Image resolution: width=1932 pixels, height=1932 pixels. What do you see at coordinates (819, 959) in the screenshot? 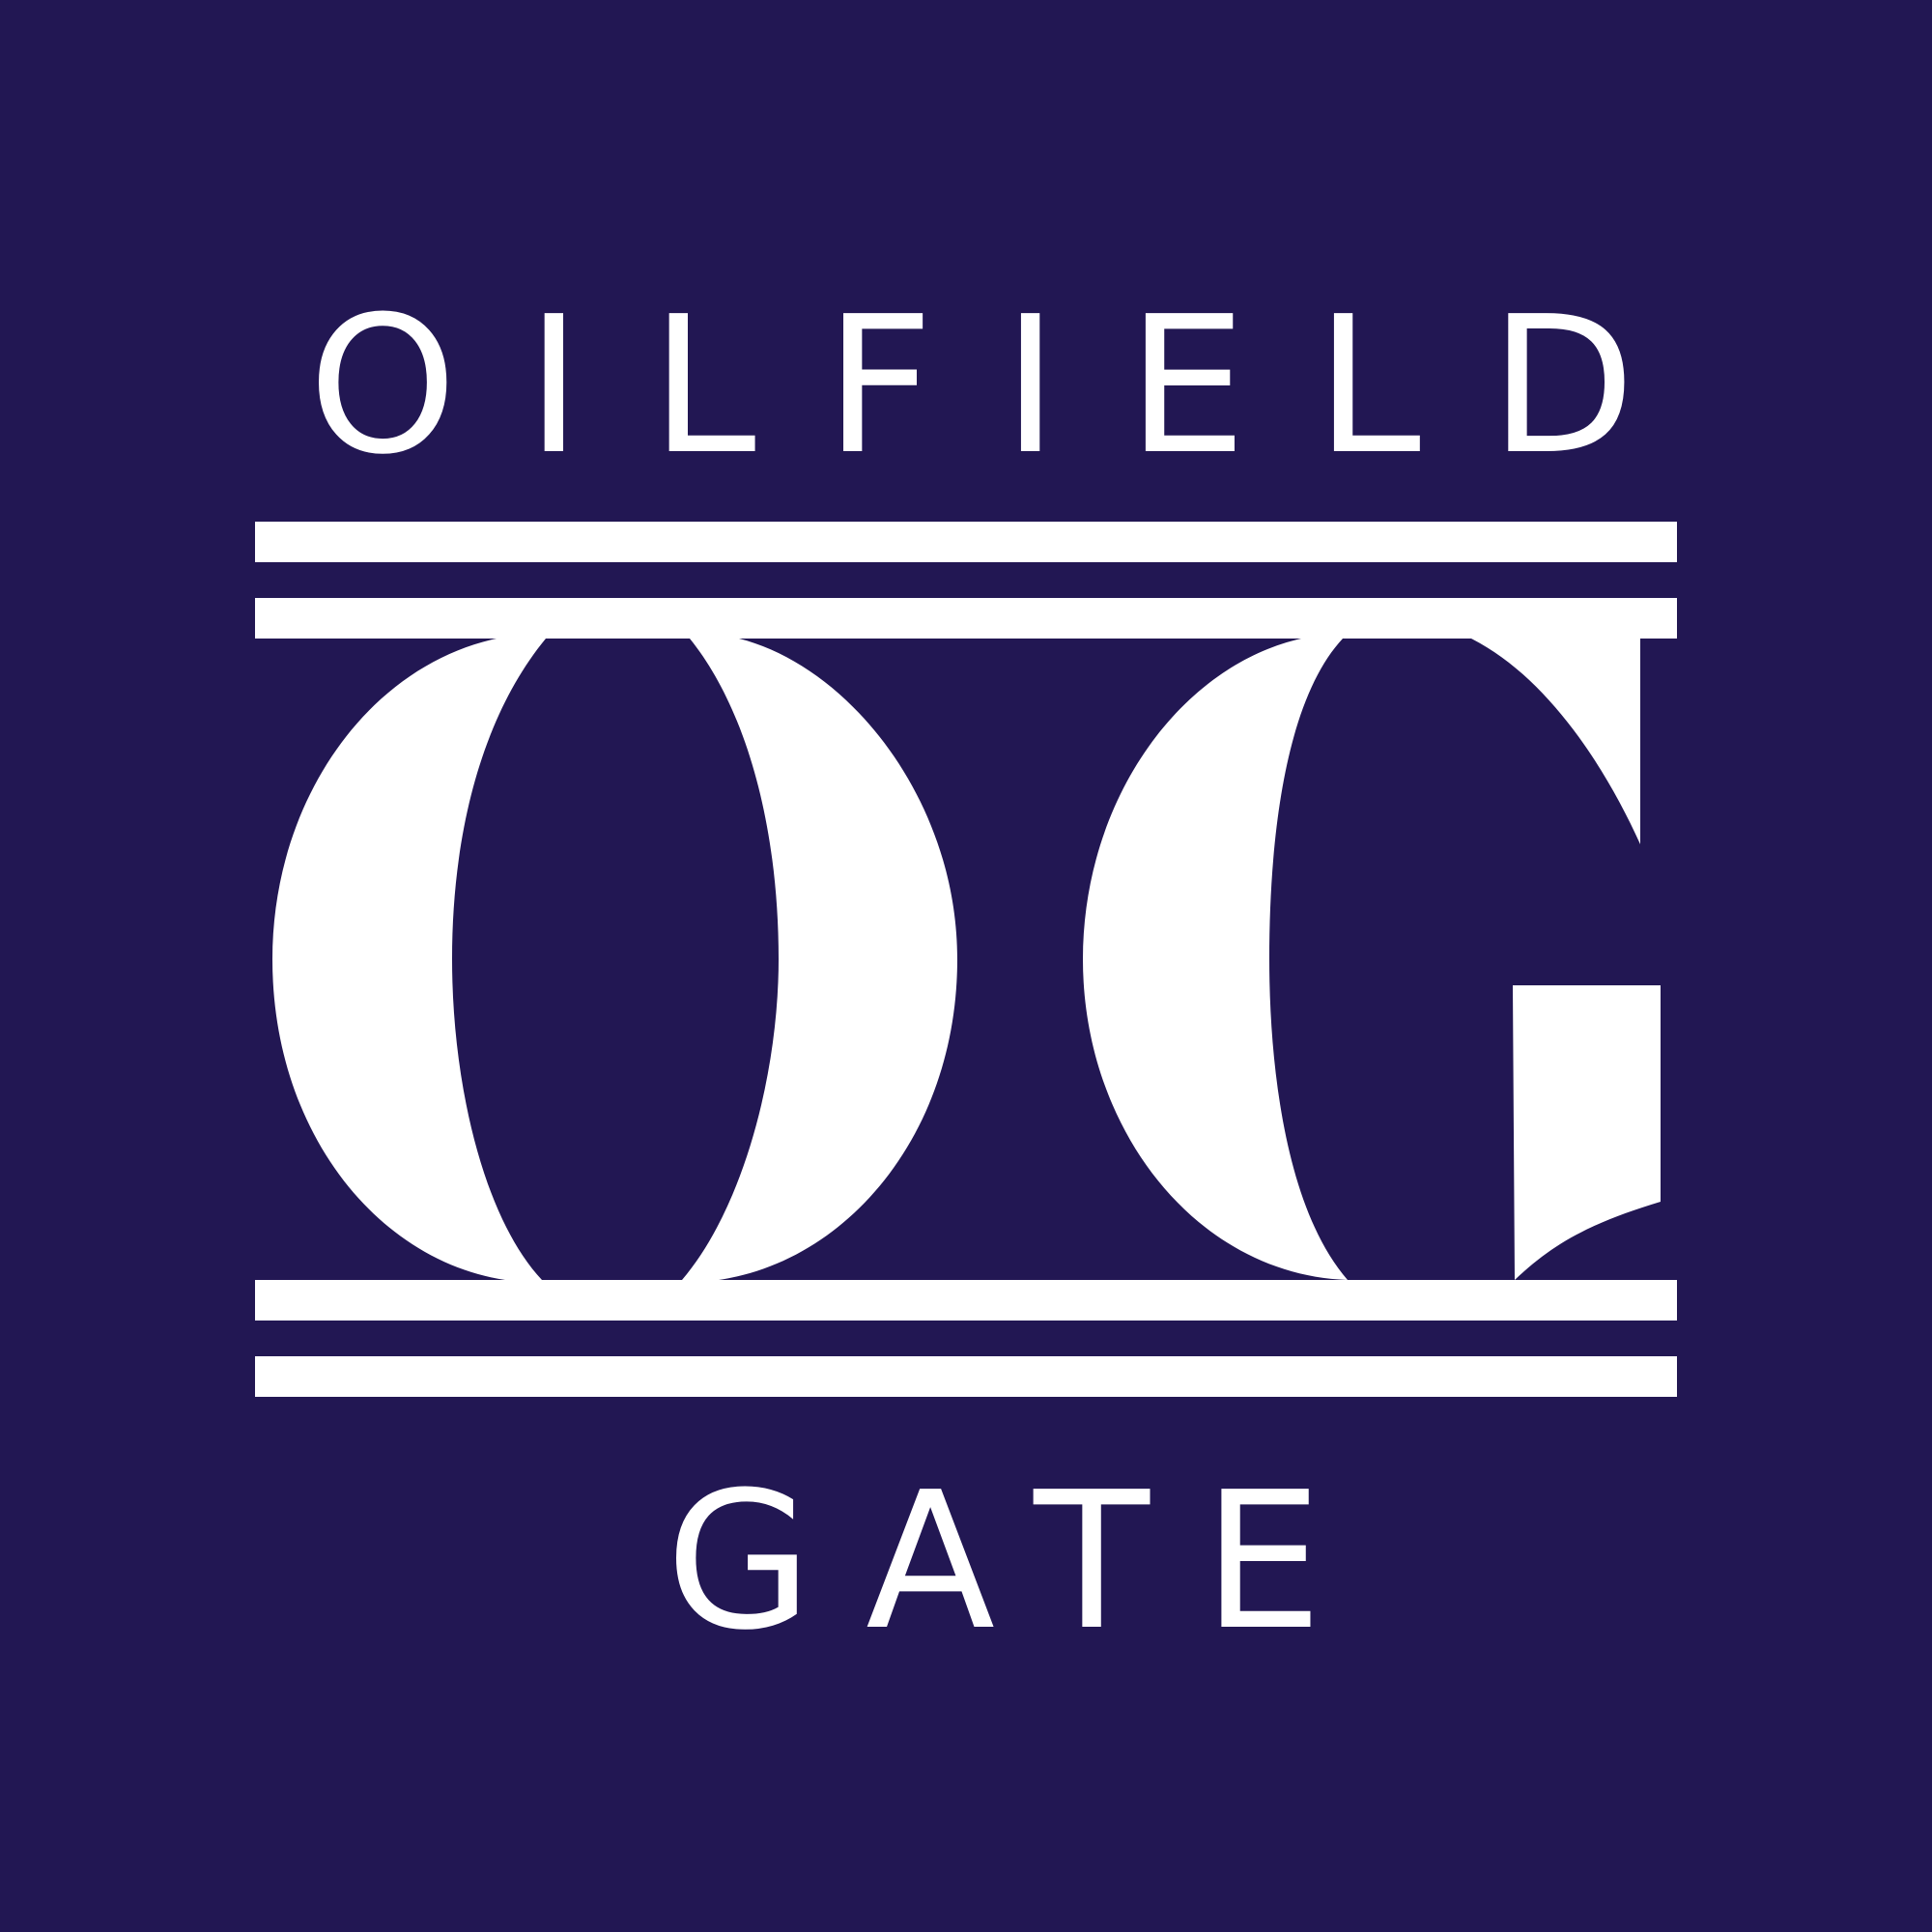
I see `monogram-o-right` at bounding box center [819, 959].